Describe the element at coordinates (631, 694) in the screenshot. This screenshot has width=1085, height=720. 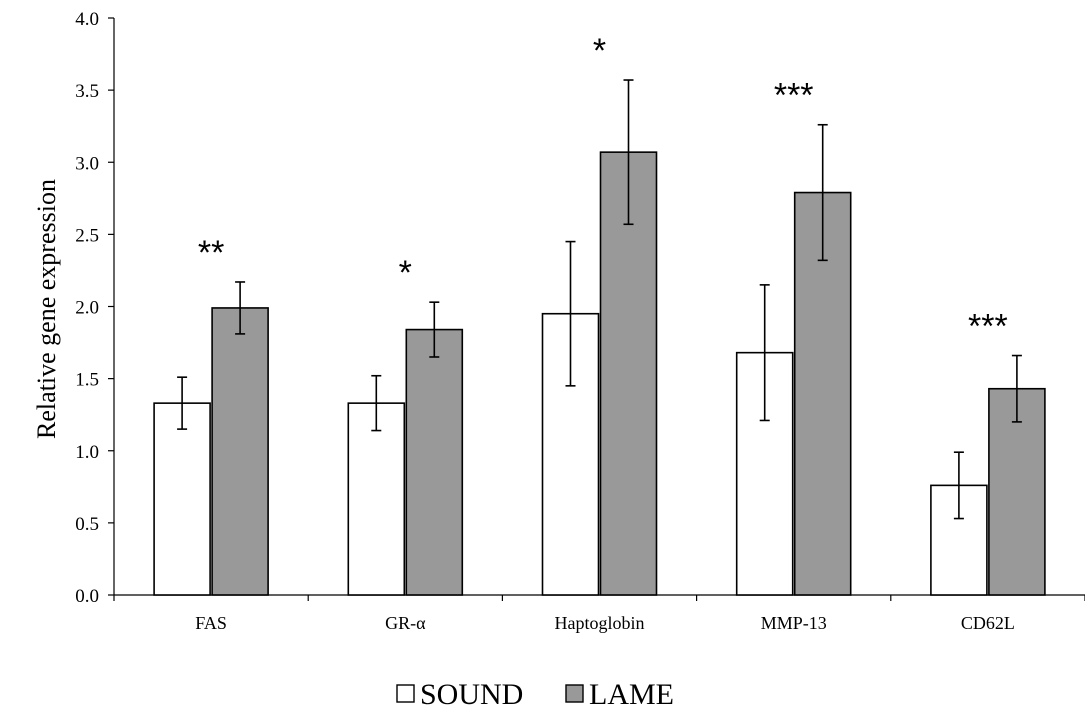
I see `legend-label-lame: LAME` at that location.